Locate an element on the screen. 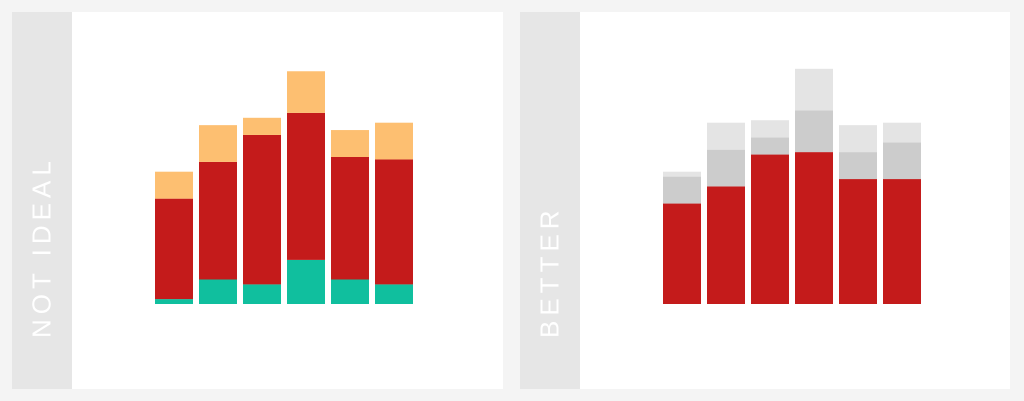 The image size is (1024, 401). better-label: BETTER is located at coordinates (549, 271).